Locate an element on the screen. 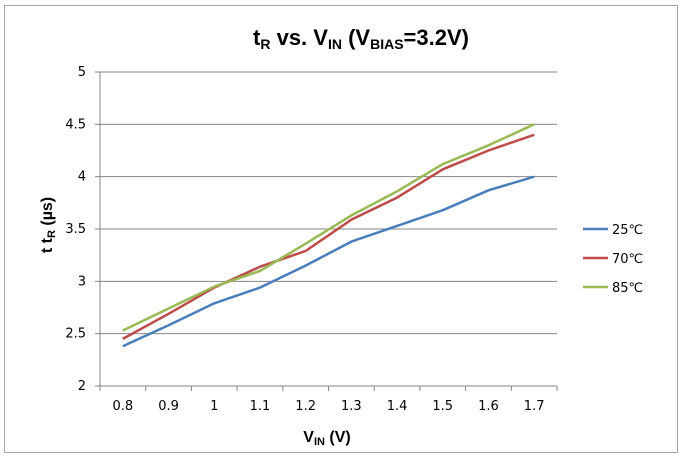  y-tick-label: 2 is located at coordinates (82, 386).